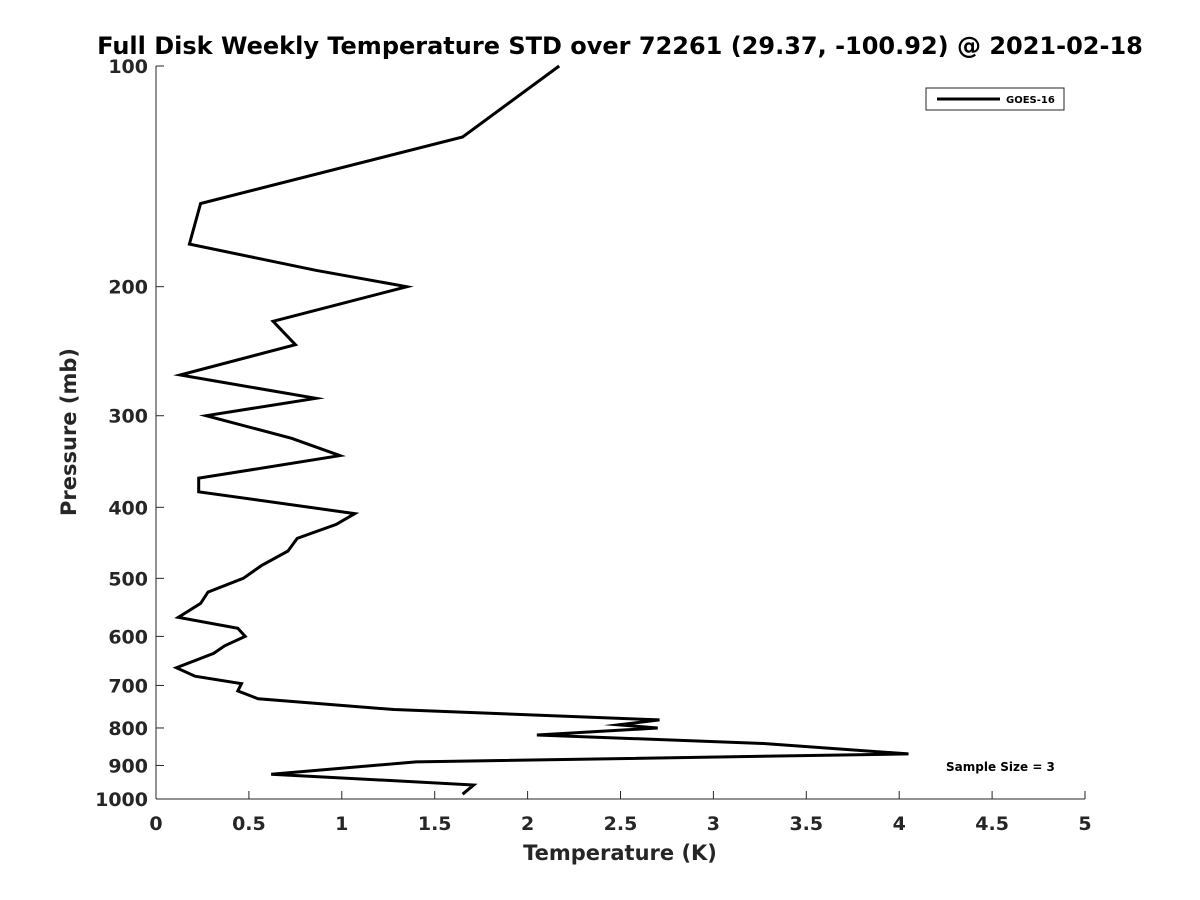  Describe the element at coordinates (128, 67) in the screenshot. I see `y-tick-label: 100` at that location.